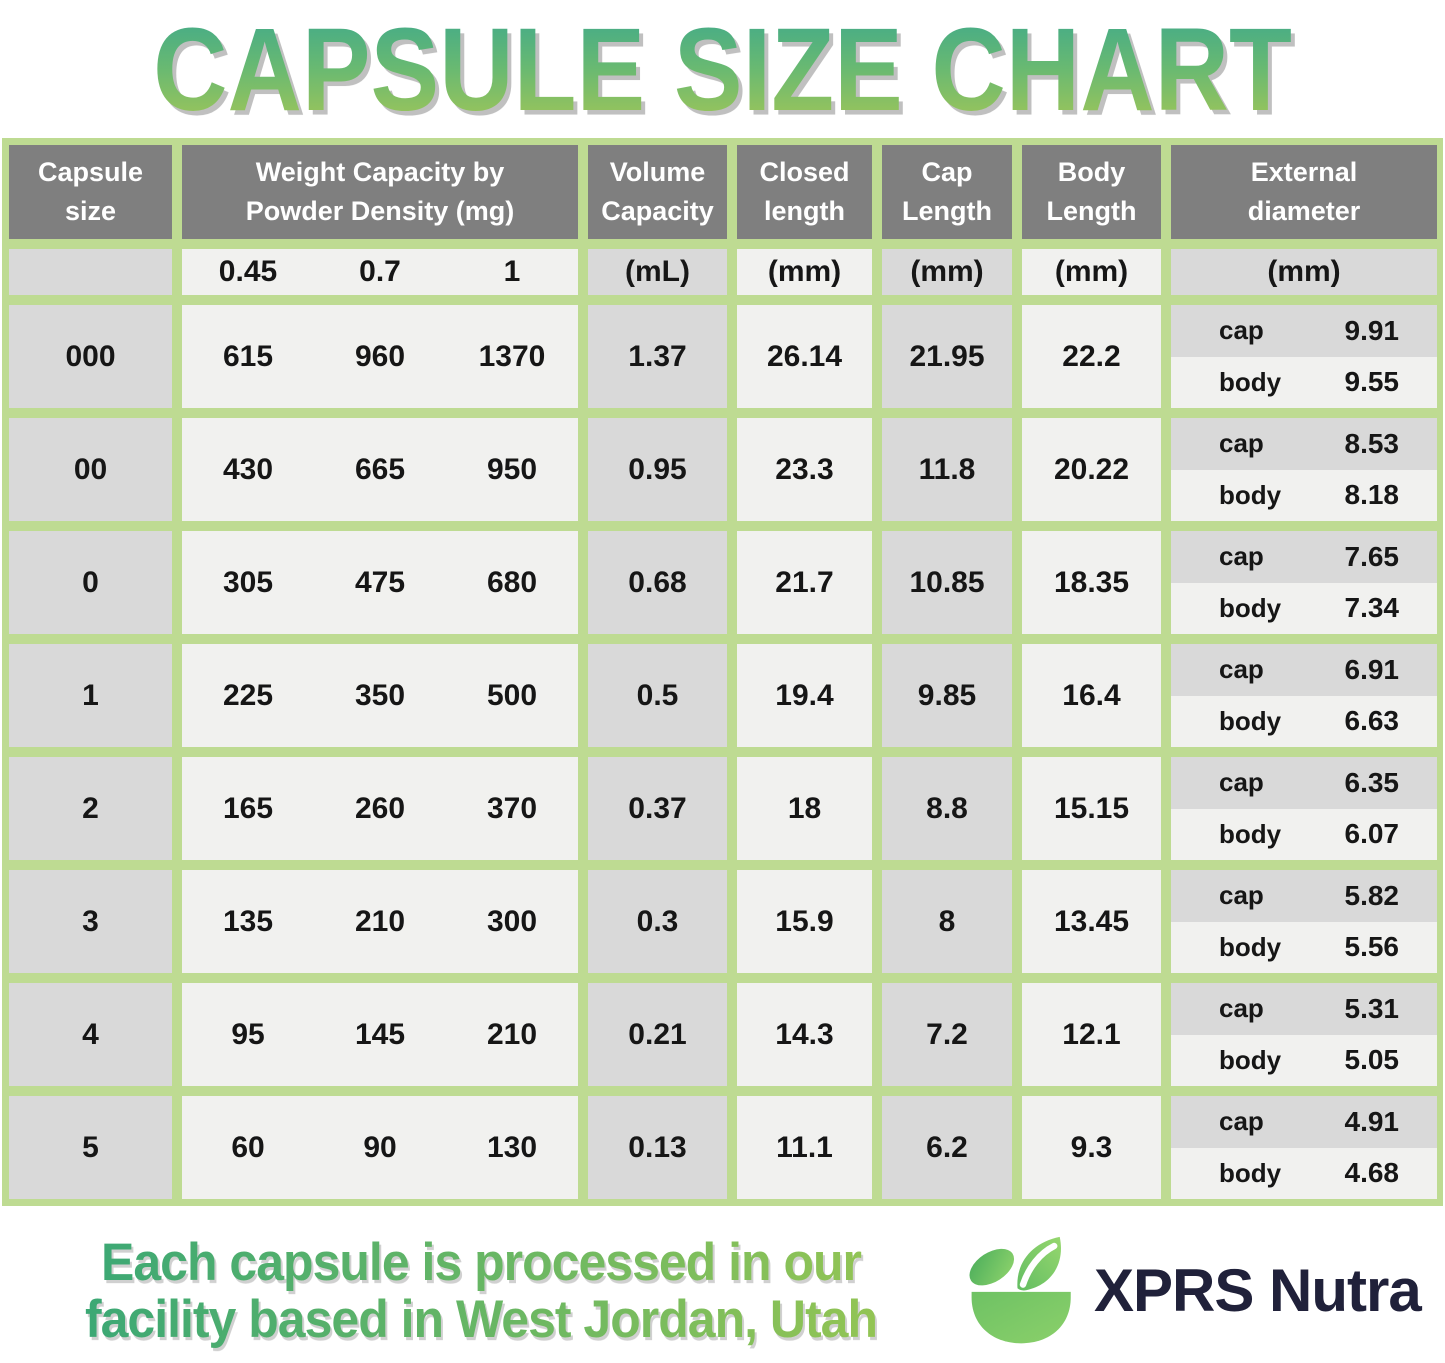  Describe the element at coordinates (804, 1147) in the screenshot. I see `closed-length-value: 11.1` at that location.